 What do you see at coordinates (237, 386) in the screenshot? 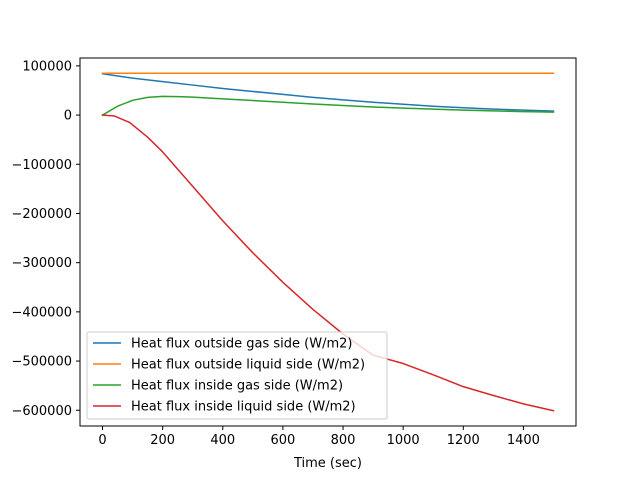
I see `legend-label-2: Heat flux inside gas side (W/m2)` at bounding box center [237, 386].